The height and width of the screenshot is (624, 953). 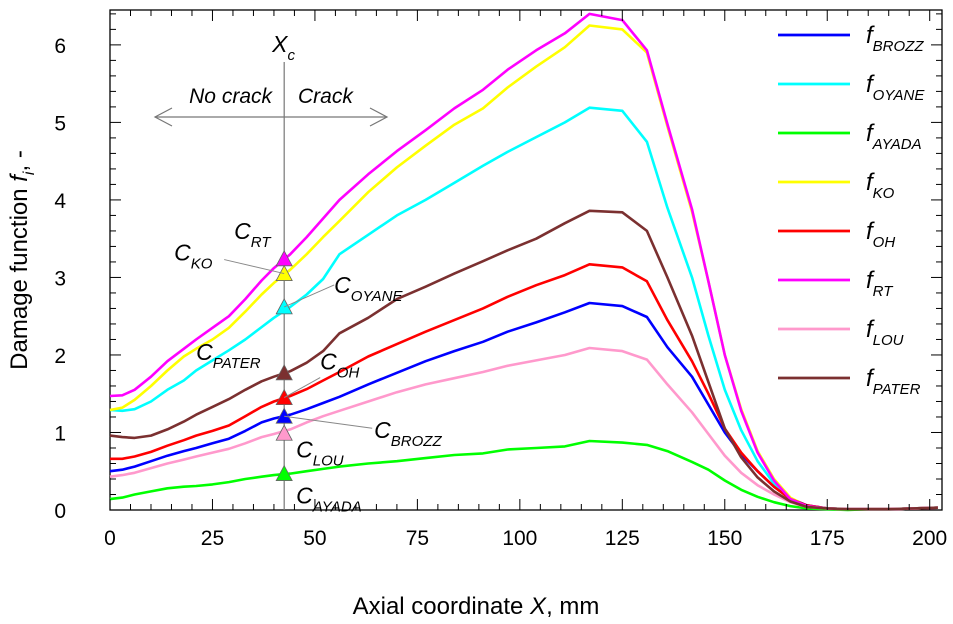 I want to click on marker-leader-ko, so click(x=254, y=267).